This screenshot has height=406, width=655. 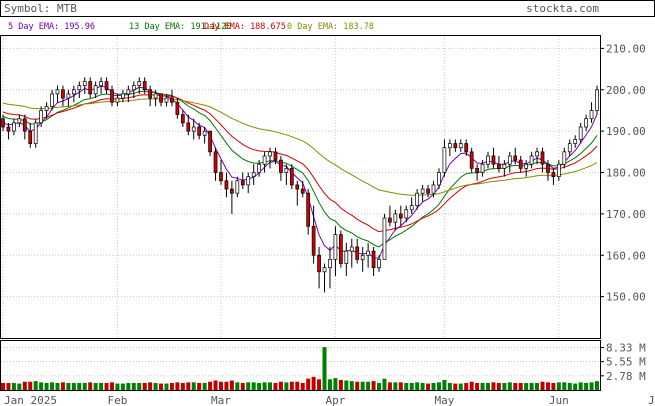 I want to click on x-tick-label: Apr, so click(x=335, y=400).